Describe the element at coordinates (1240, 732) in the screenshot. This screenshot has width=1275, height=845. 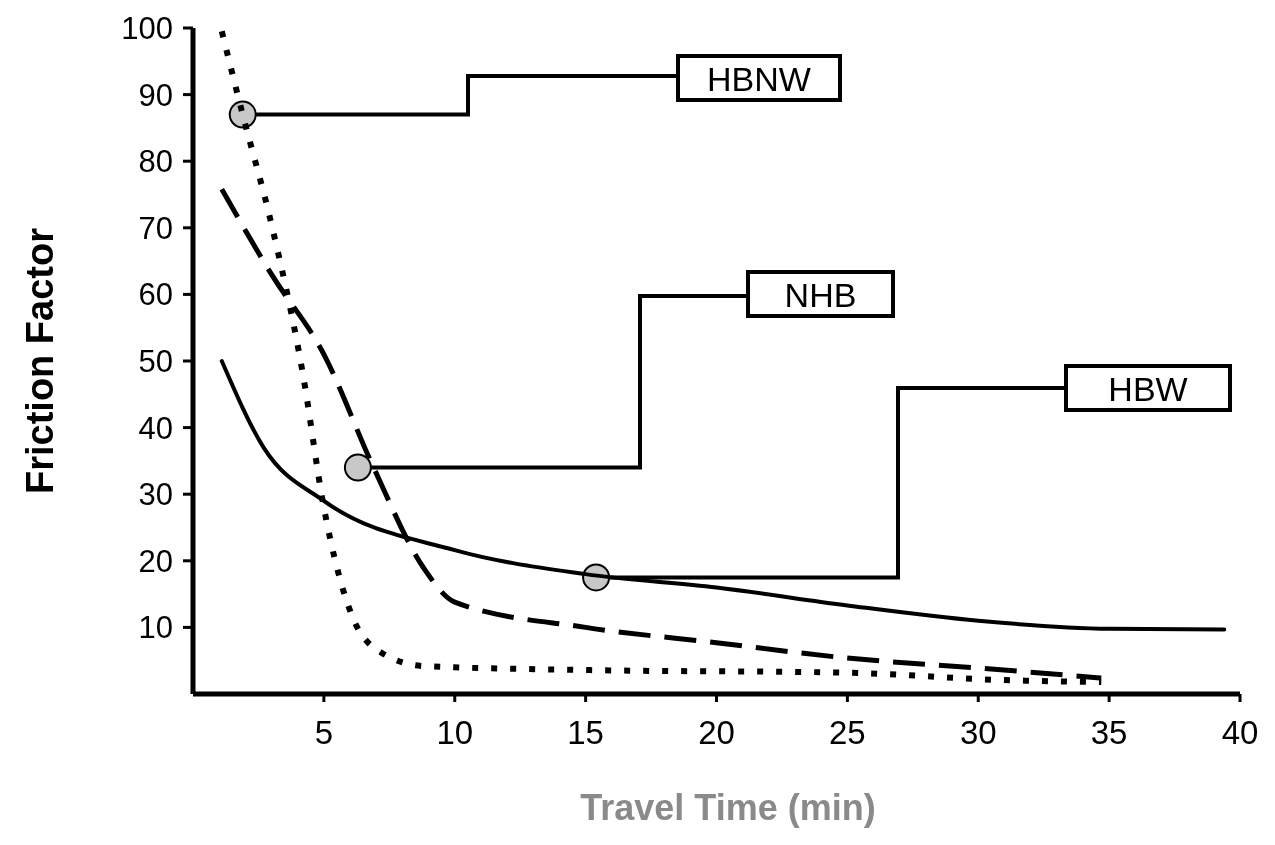
I see `x-tick-label: 40` at that location.